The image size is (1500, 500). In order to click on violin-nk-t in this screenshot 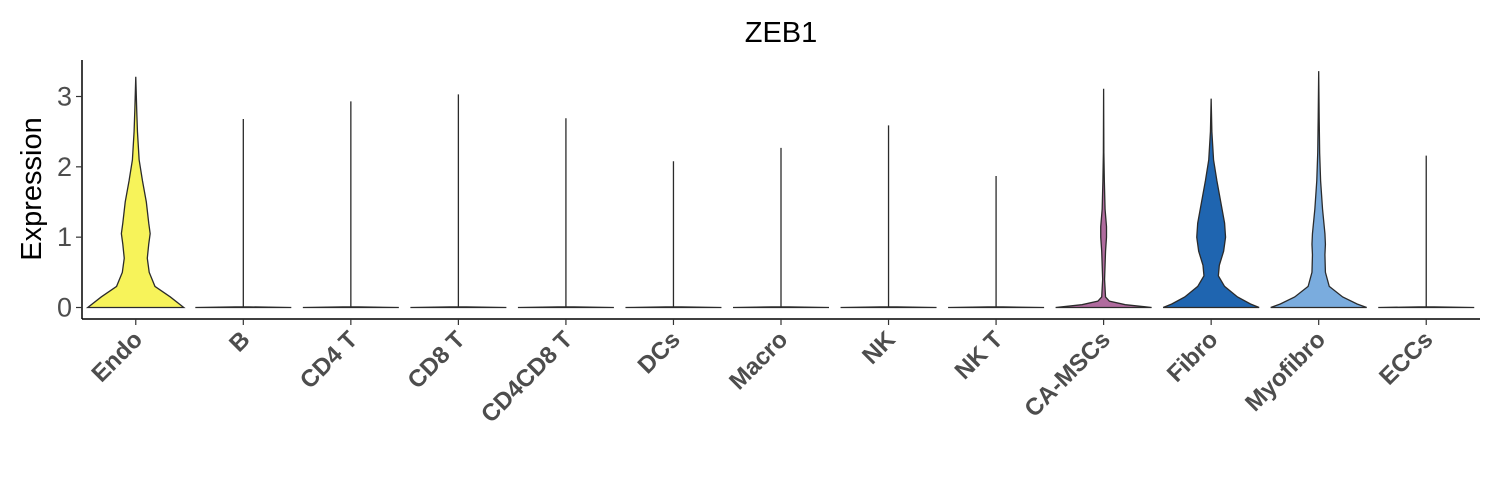, I will do `click(996, 242)`.